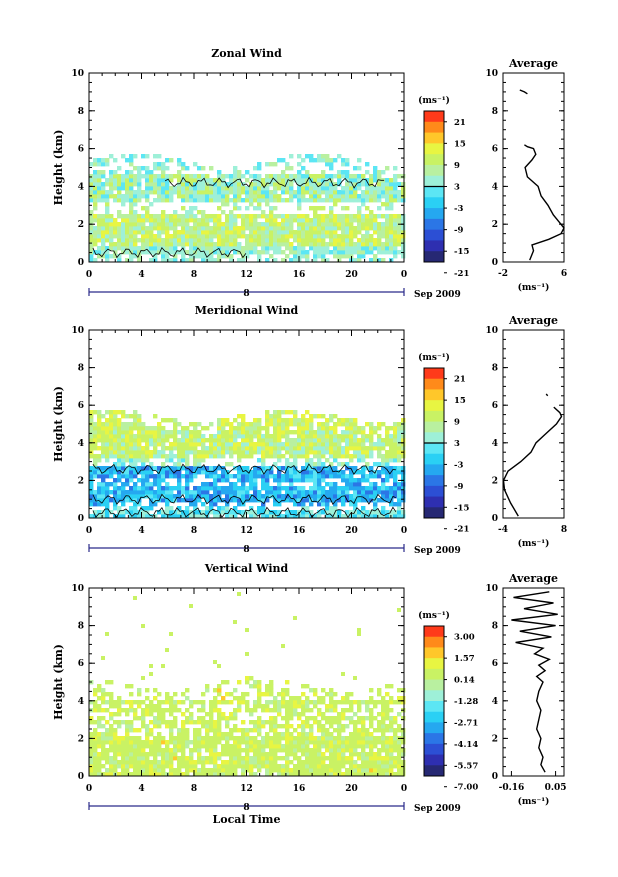 The width and height of the screenshot is (618, 877). What do you see at coordinates (81, 739) in the screenshot?
I see `y-tick-label: 2` at bounding box center [81, 739].